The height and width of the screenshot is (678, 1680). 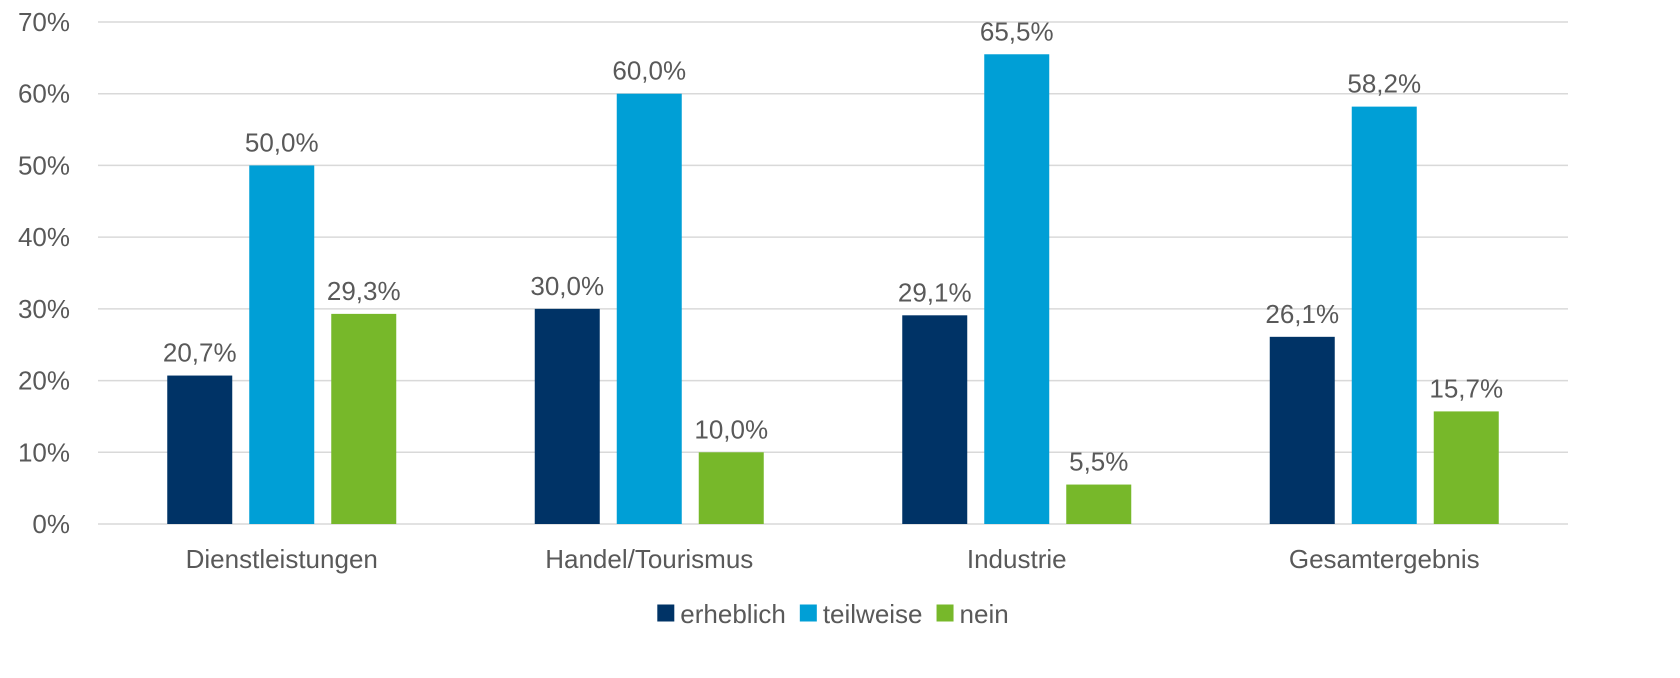 What do you see at coordinates (44, 273) in the screenshot?
I see `y-axis: 0% 10% 20% 30% 40% 50% 60% 70%` at bounding box center [44, 273].